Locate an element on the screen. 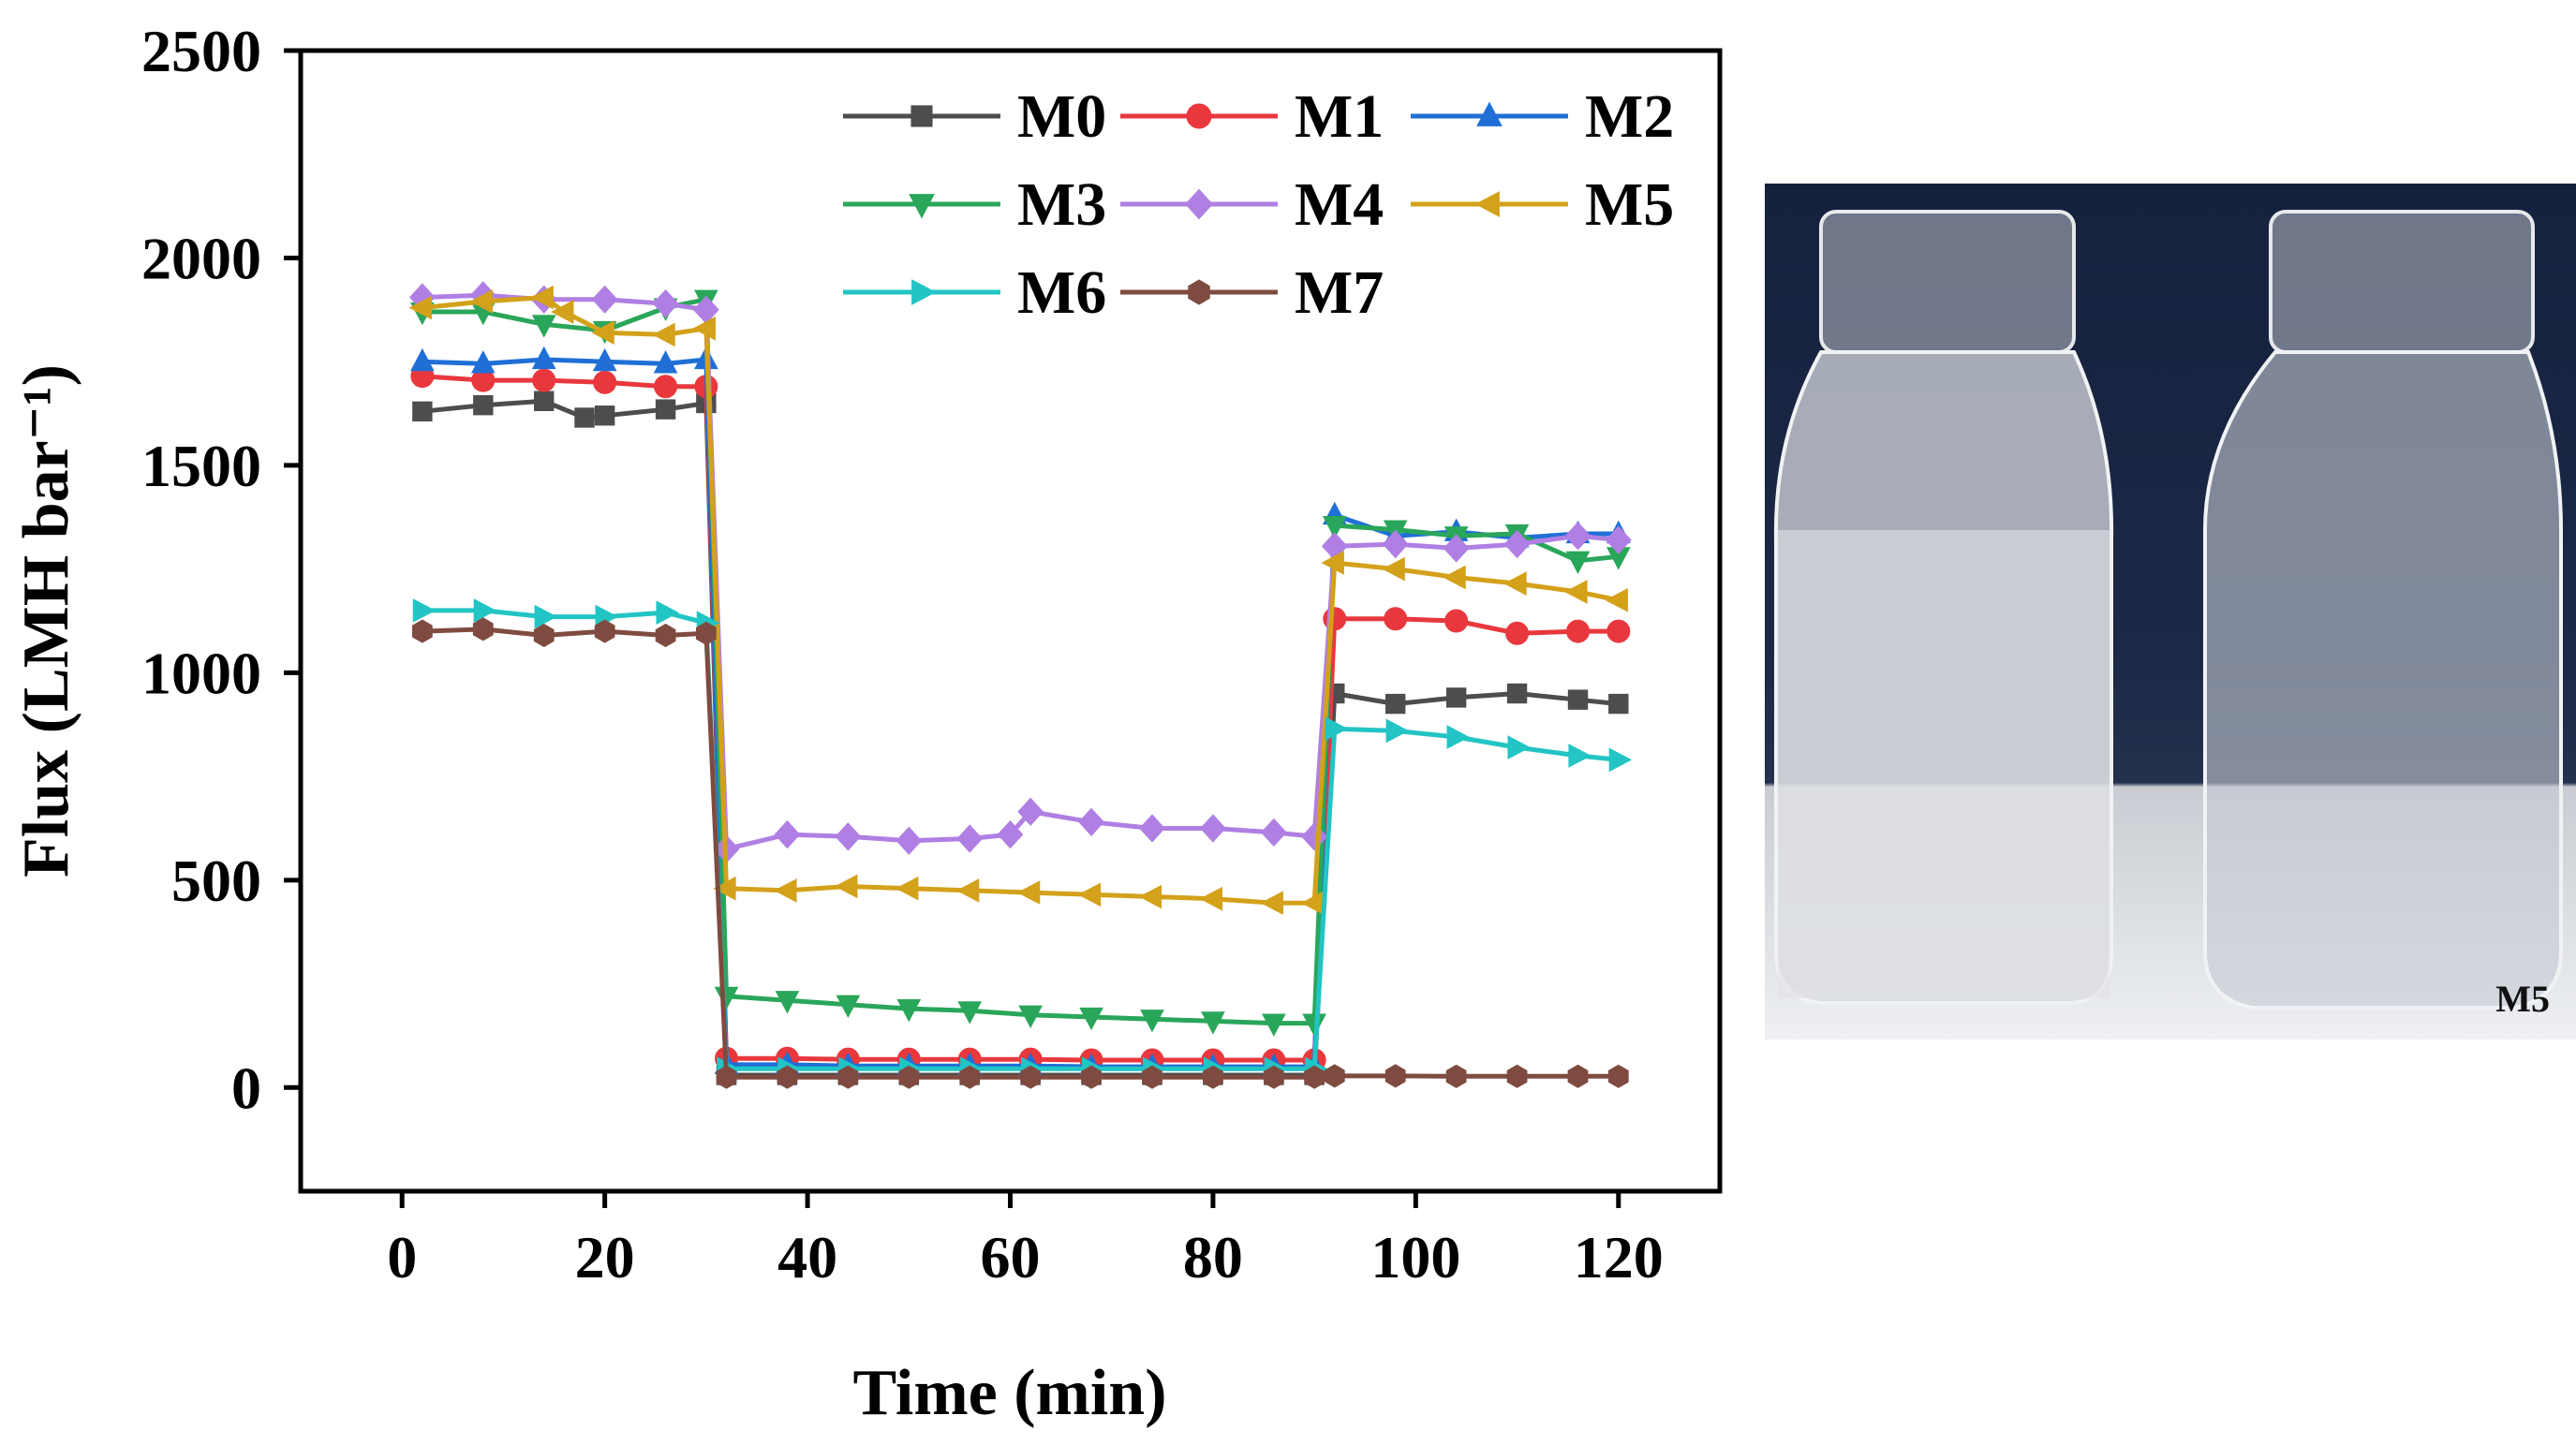  y-tick-label: 500 is located at coordinates (216, 881).